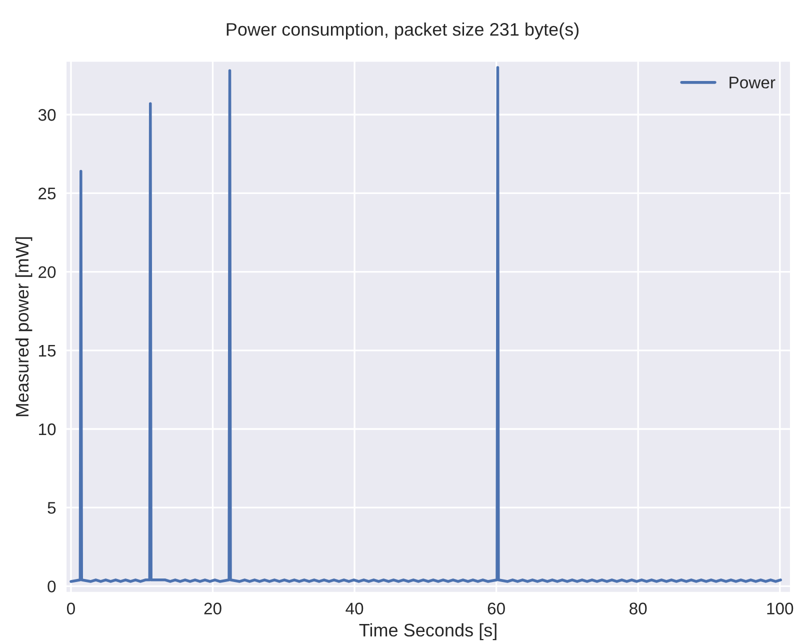  Describe the element at coordinates (23, 326) in the screenshot. I see `y-axis-title: Measured power [mW]` at that location.